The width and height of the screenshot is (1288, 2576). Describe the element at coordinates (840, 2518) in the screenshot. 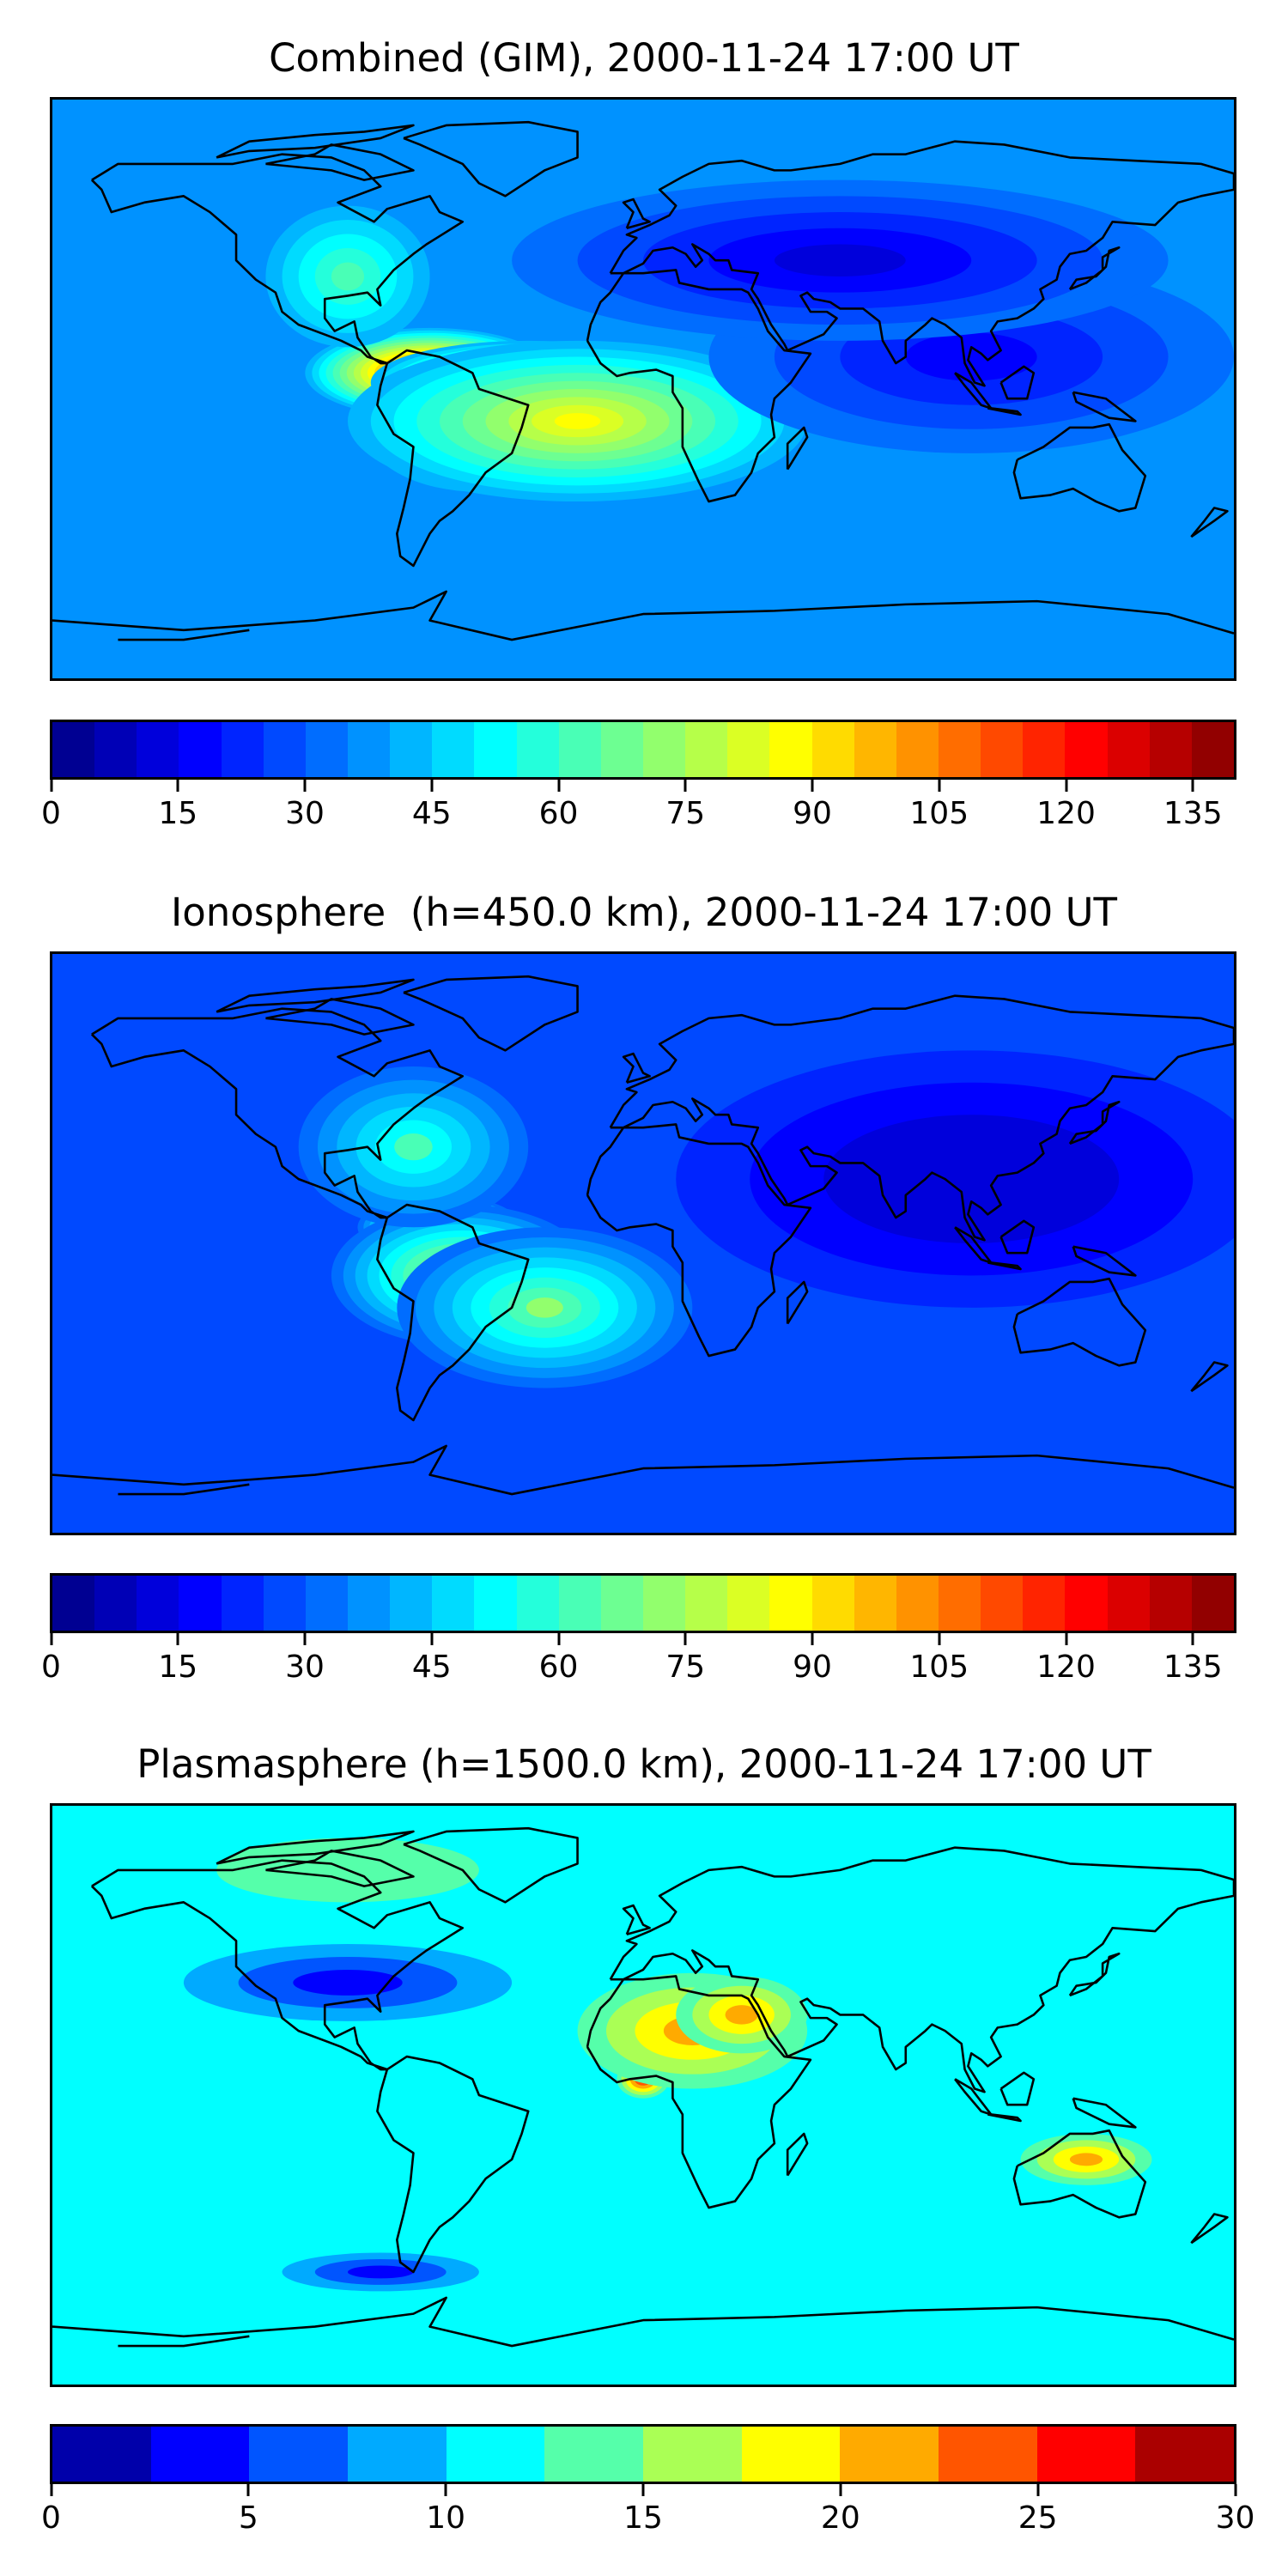

I see `colorbar-tick-label: 20` at that location.